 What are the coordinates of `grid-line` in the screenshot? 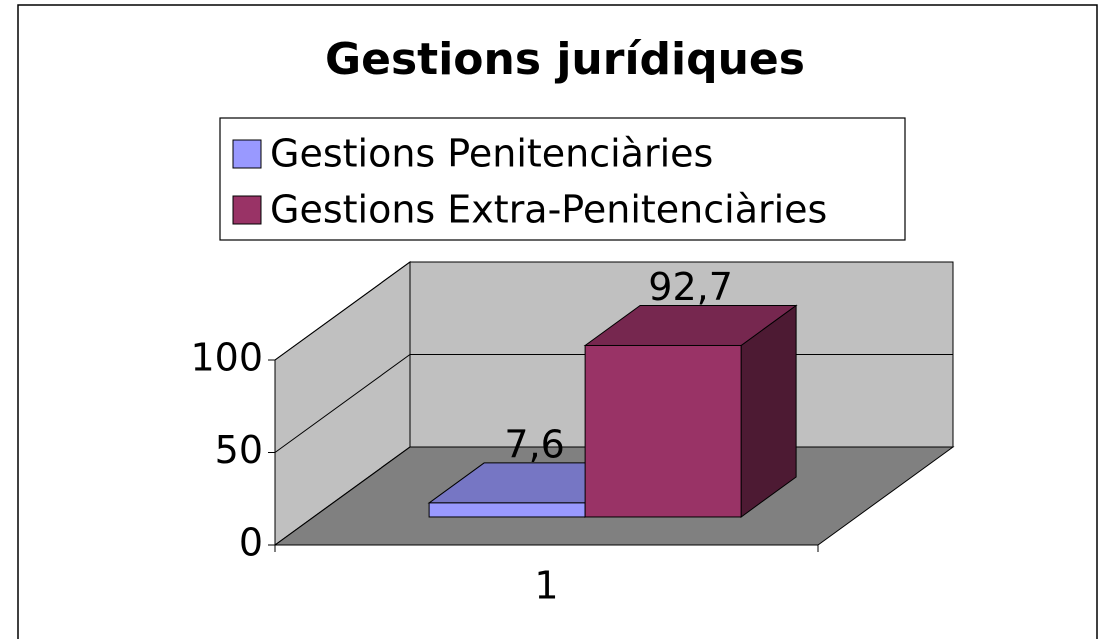 It's located at (613, 311).